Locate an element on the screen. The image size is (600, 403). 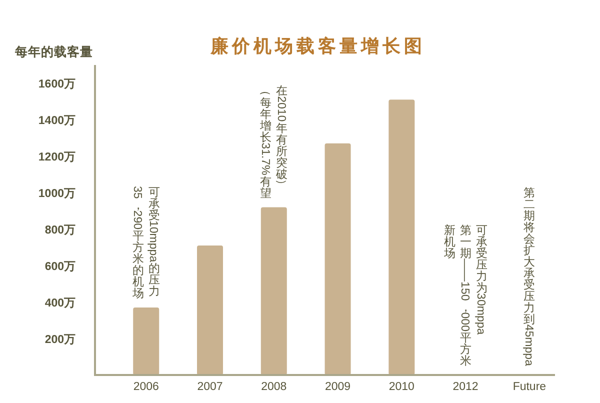
y-tick-label: 600万 is located at coordinates (60, 267).